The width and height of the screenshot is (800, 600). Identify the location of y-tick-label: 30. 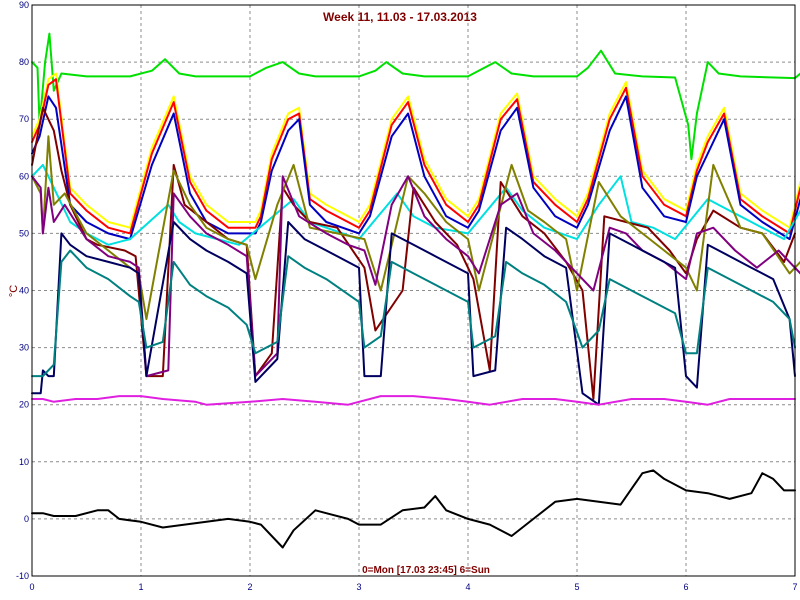
(24, 348).